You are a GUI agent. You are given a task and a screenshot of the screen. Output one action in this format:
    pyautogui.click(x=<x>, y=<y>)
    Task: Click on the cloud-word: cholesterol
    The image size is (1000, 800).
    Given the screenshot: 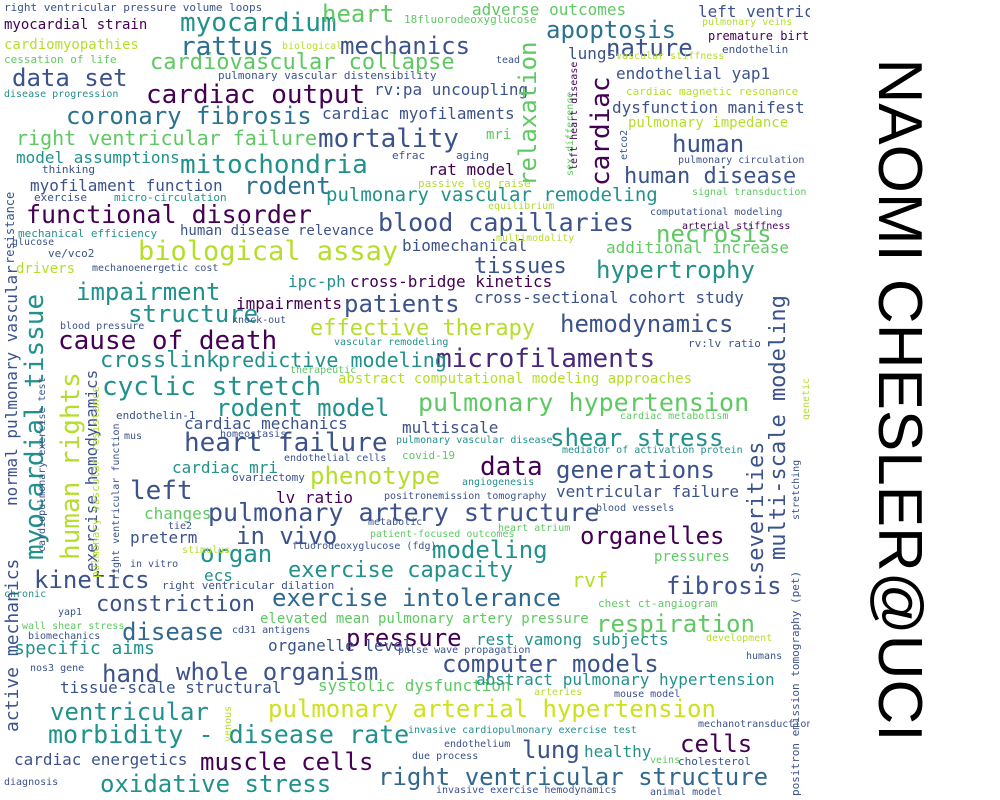 What is the action you would take?
    pyautogui.click(x=714, y=761)
    